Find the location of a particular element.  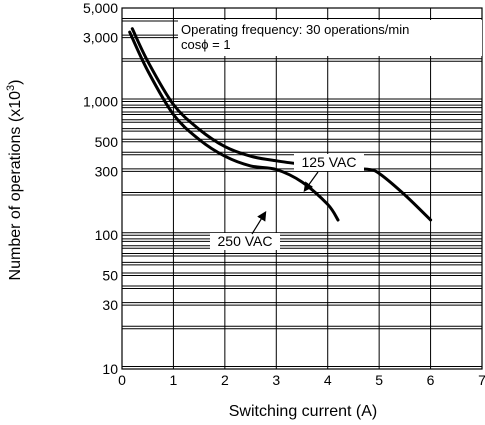

callout-arrow-125-vac is located at coordinates (311, 181).